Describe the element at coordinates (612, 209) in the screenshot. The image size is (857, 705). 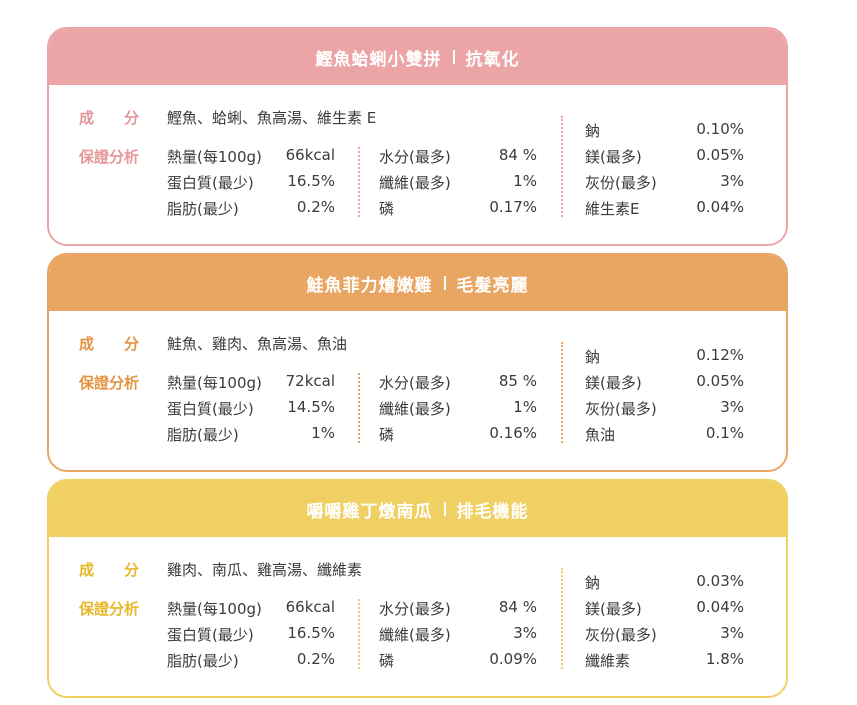
I see `nutrient-name: 維生素E` at that location.